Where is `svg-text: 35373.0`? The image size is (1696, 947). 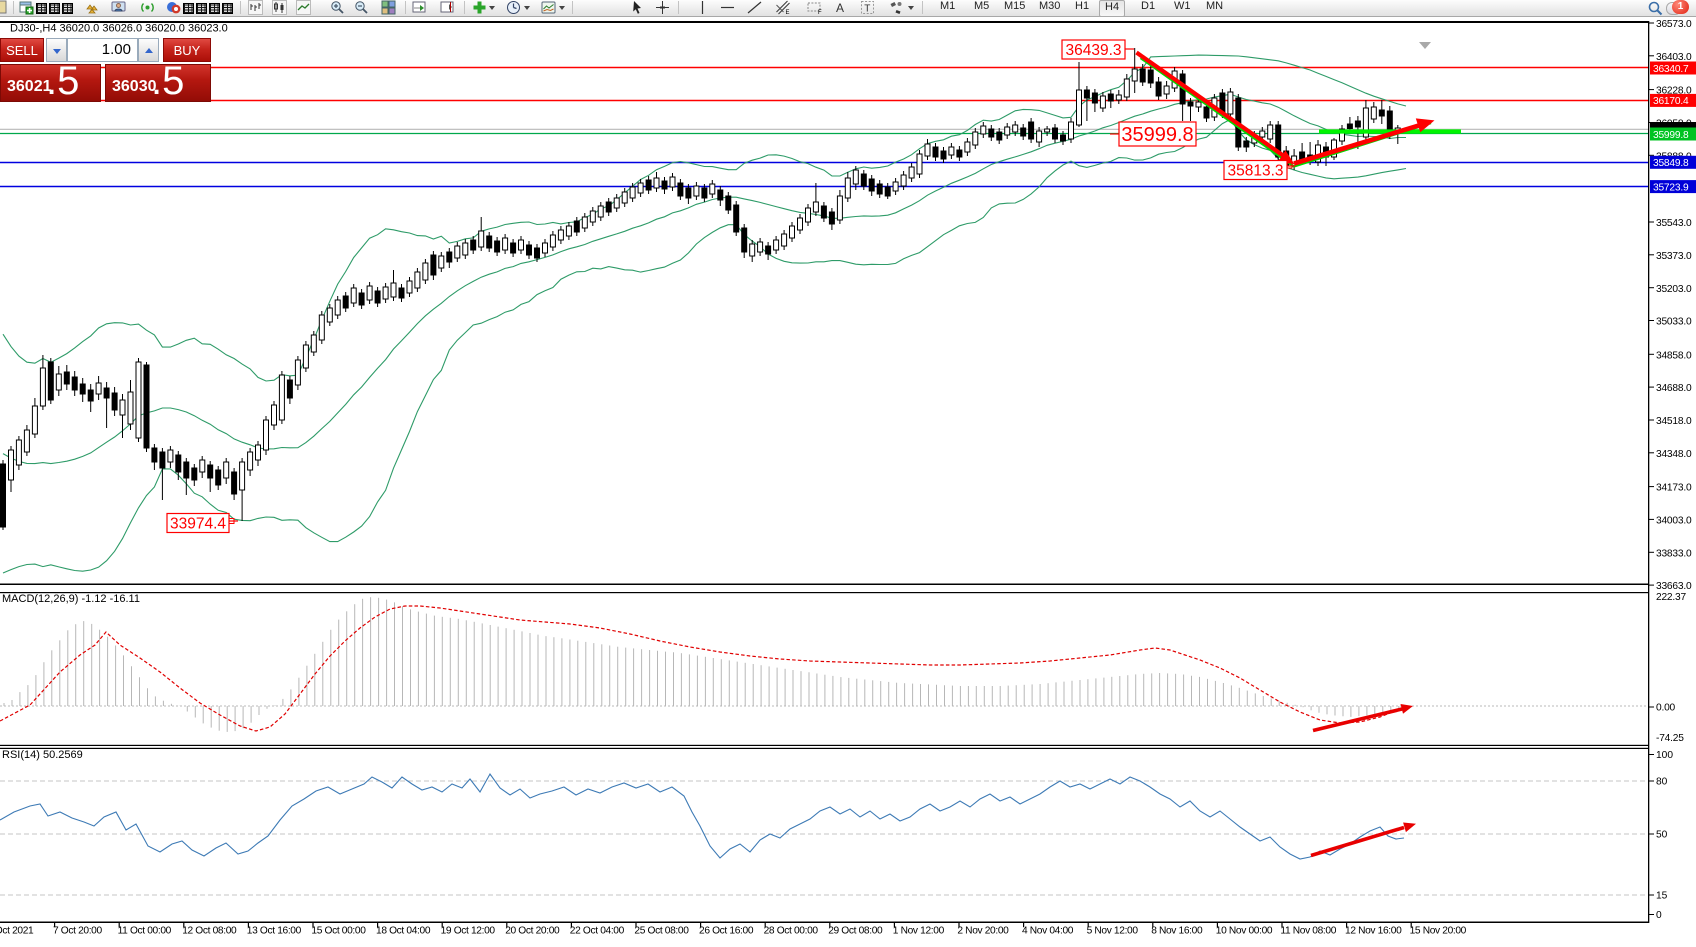 svg-text: 35373.0 is located at coordinates (1674, 256).